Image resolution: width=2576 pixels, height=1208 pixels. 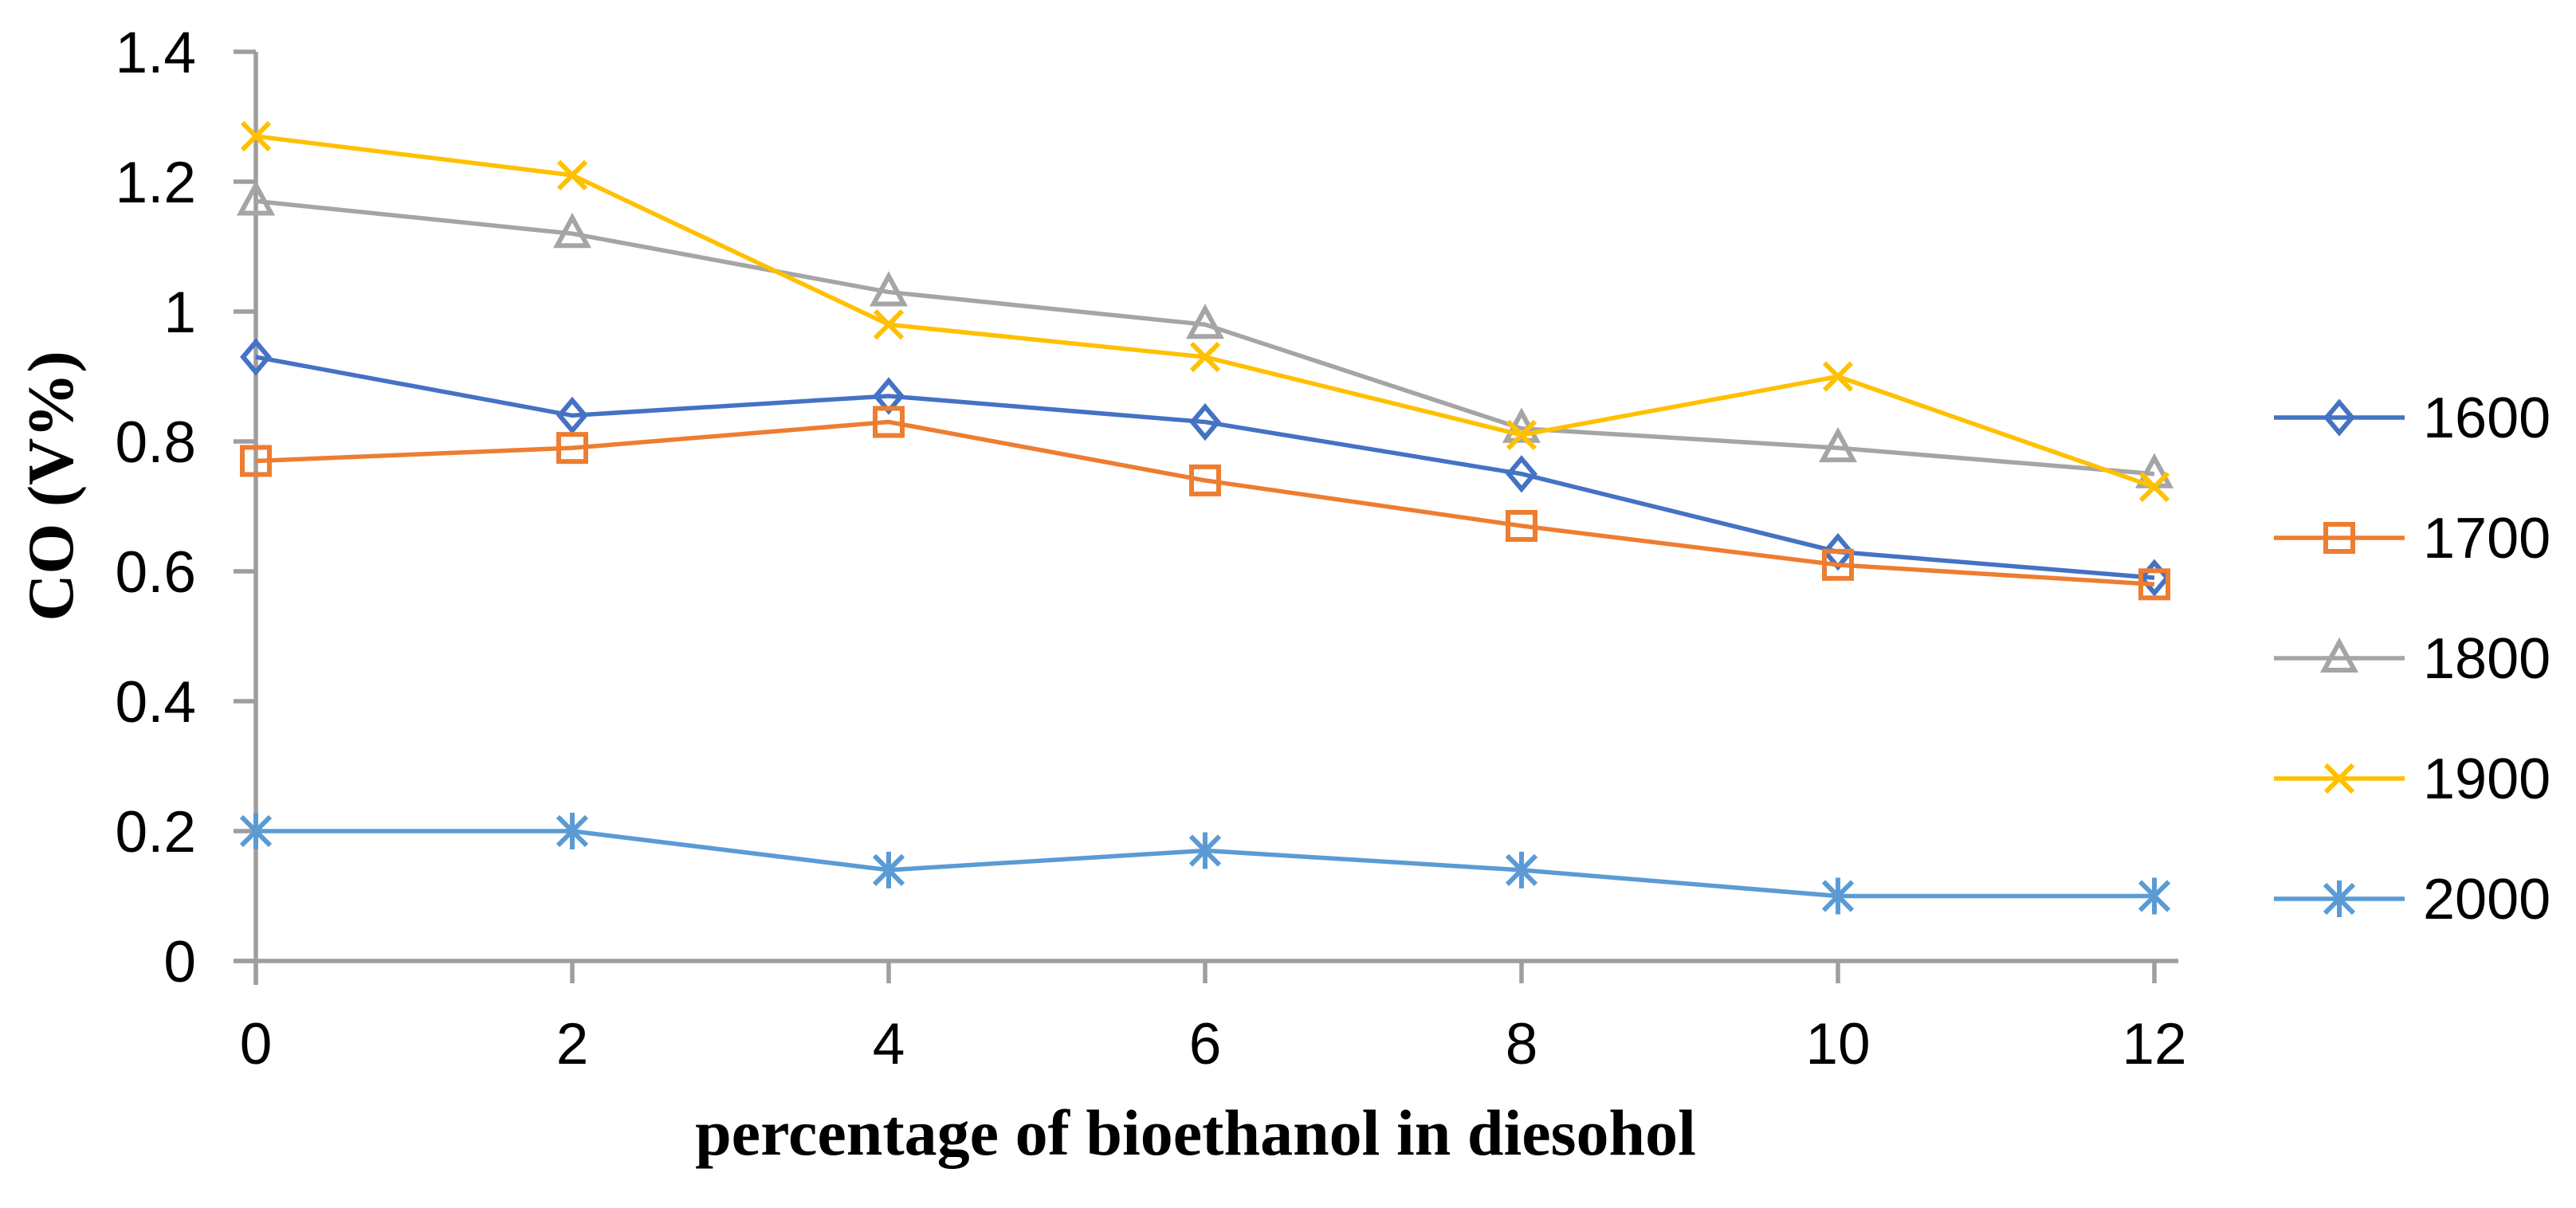 I want to click on y-axis-title: CO (V%), so click(x=50, y=486).